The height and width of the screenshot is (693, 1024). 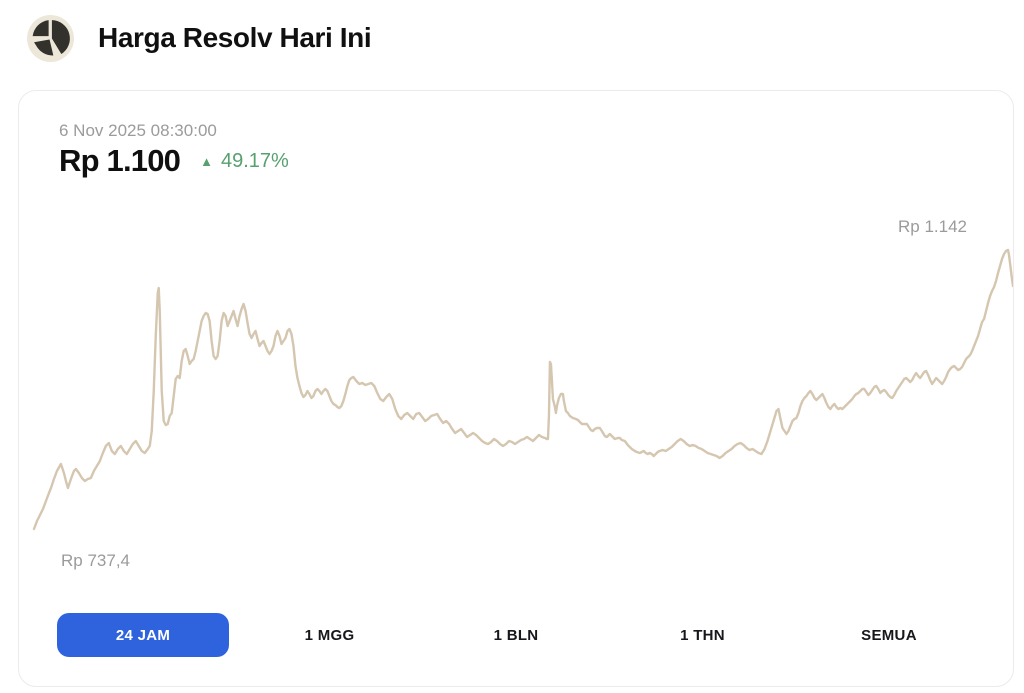 I want to click on price-change-percent: 49.17%, so click(x=255, y=160).